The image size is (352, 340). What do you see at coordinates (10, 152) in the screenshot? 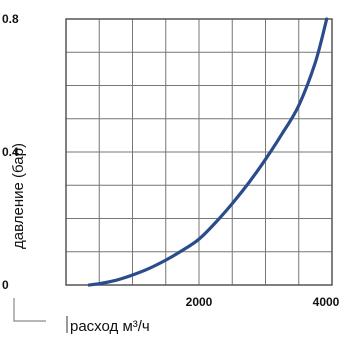
I see `y-tick-label: 0.4` at bounding box center [10, 152].